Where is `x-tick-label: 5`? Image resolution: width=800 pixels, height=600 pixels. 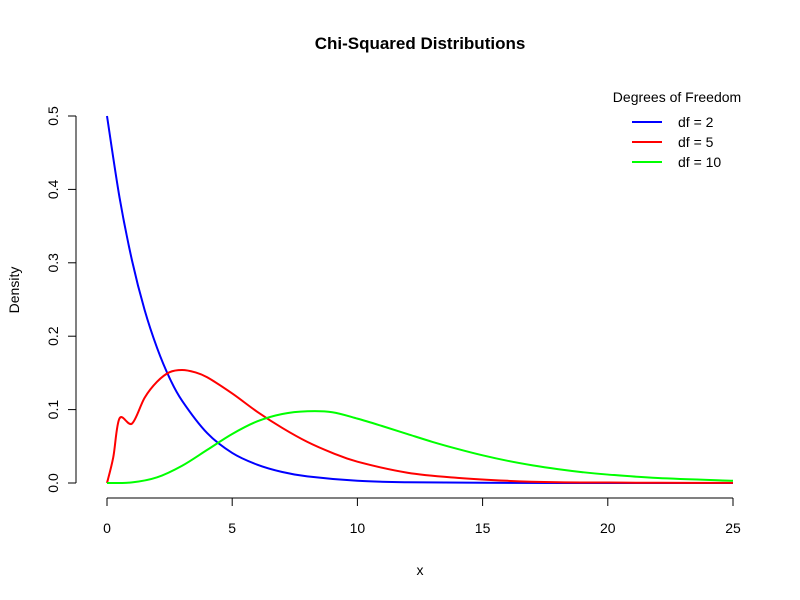 x-tick-label: 5 is located at coordinates (232, 528).